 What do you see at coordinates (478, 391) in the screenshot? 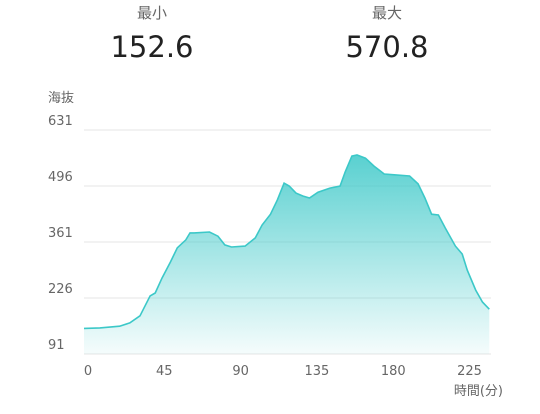
I see `x-axis-label: 時間(分)` at bounding box center [478, 391].